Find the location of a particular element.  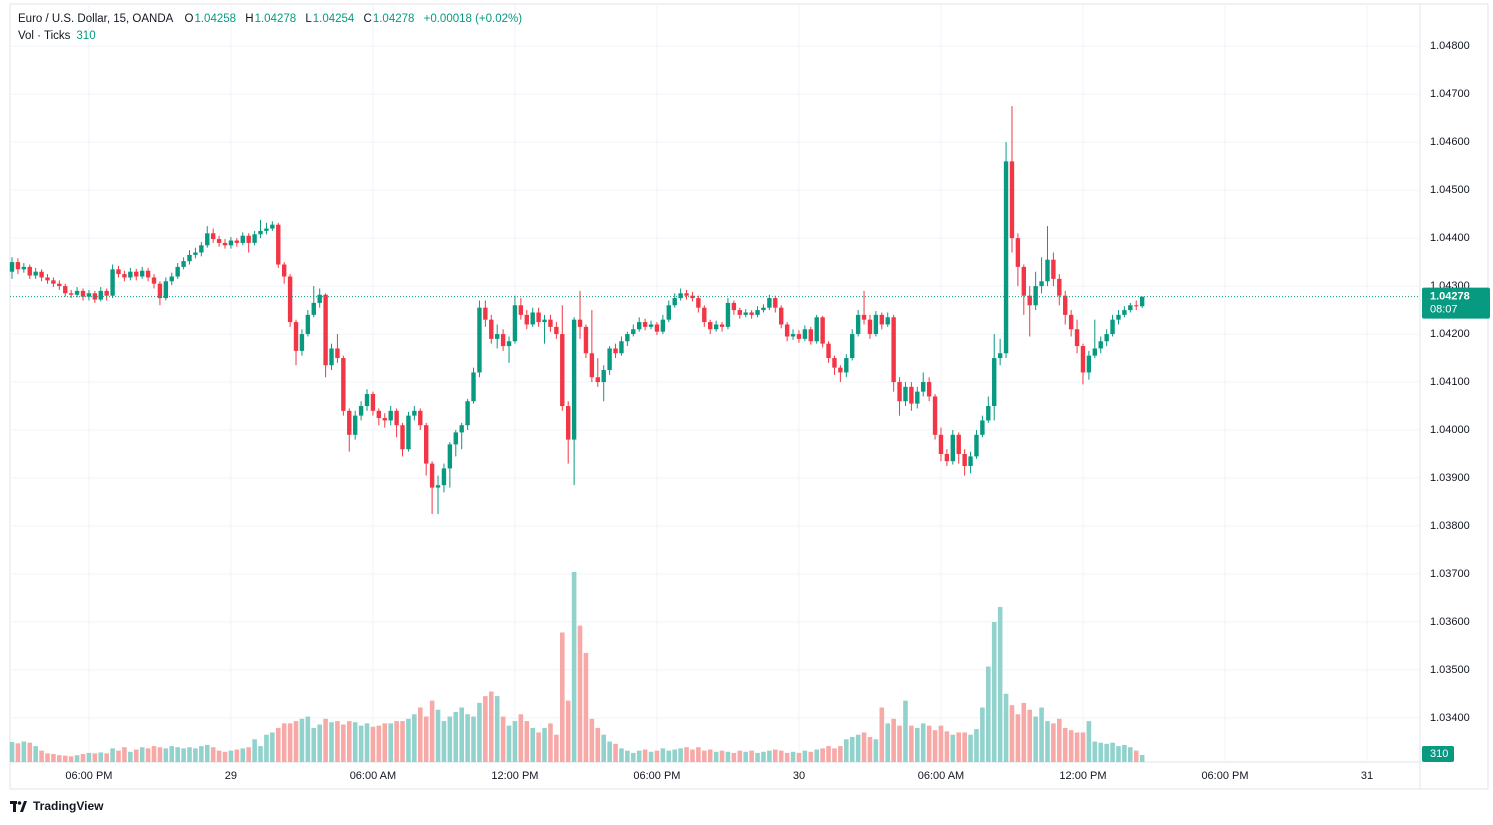

volume-title: Vol · Ticks is located at coordinates (44, 36).